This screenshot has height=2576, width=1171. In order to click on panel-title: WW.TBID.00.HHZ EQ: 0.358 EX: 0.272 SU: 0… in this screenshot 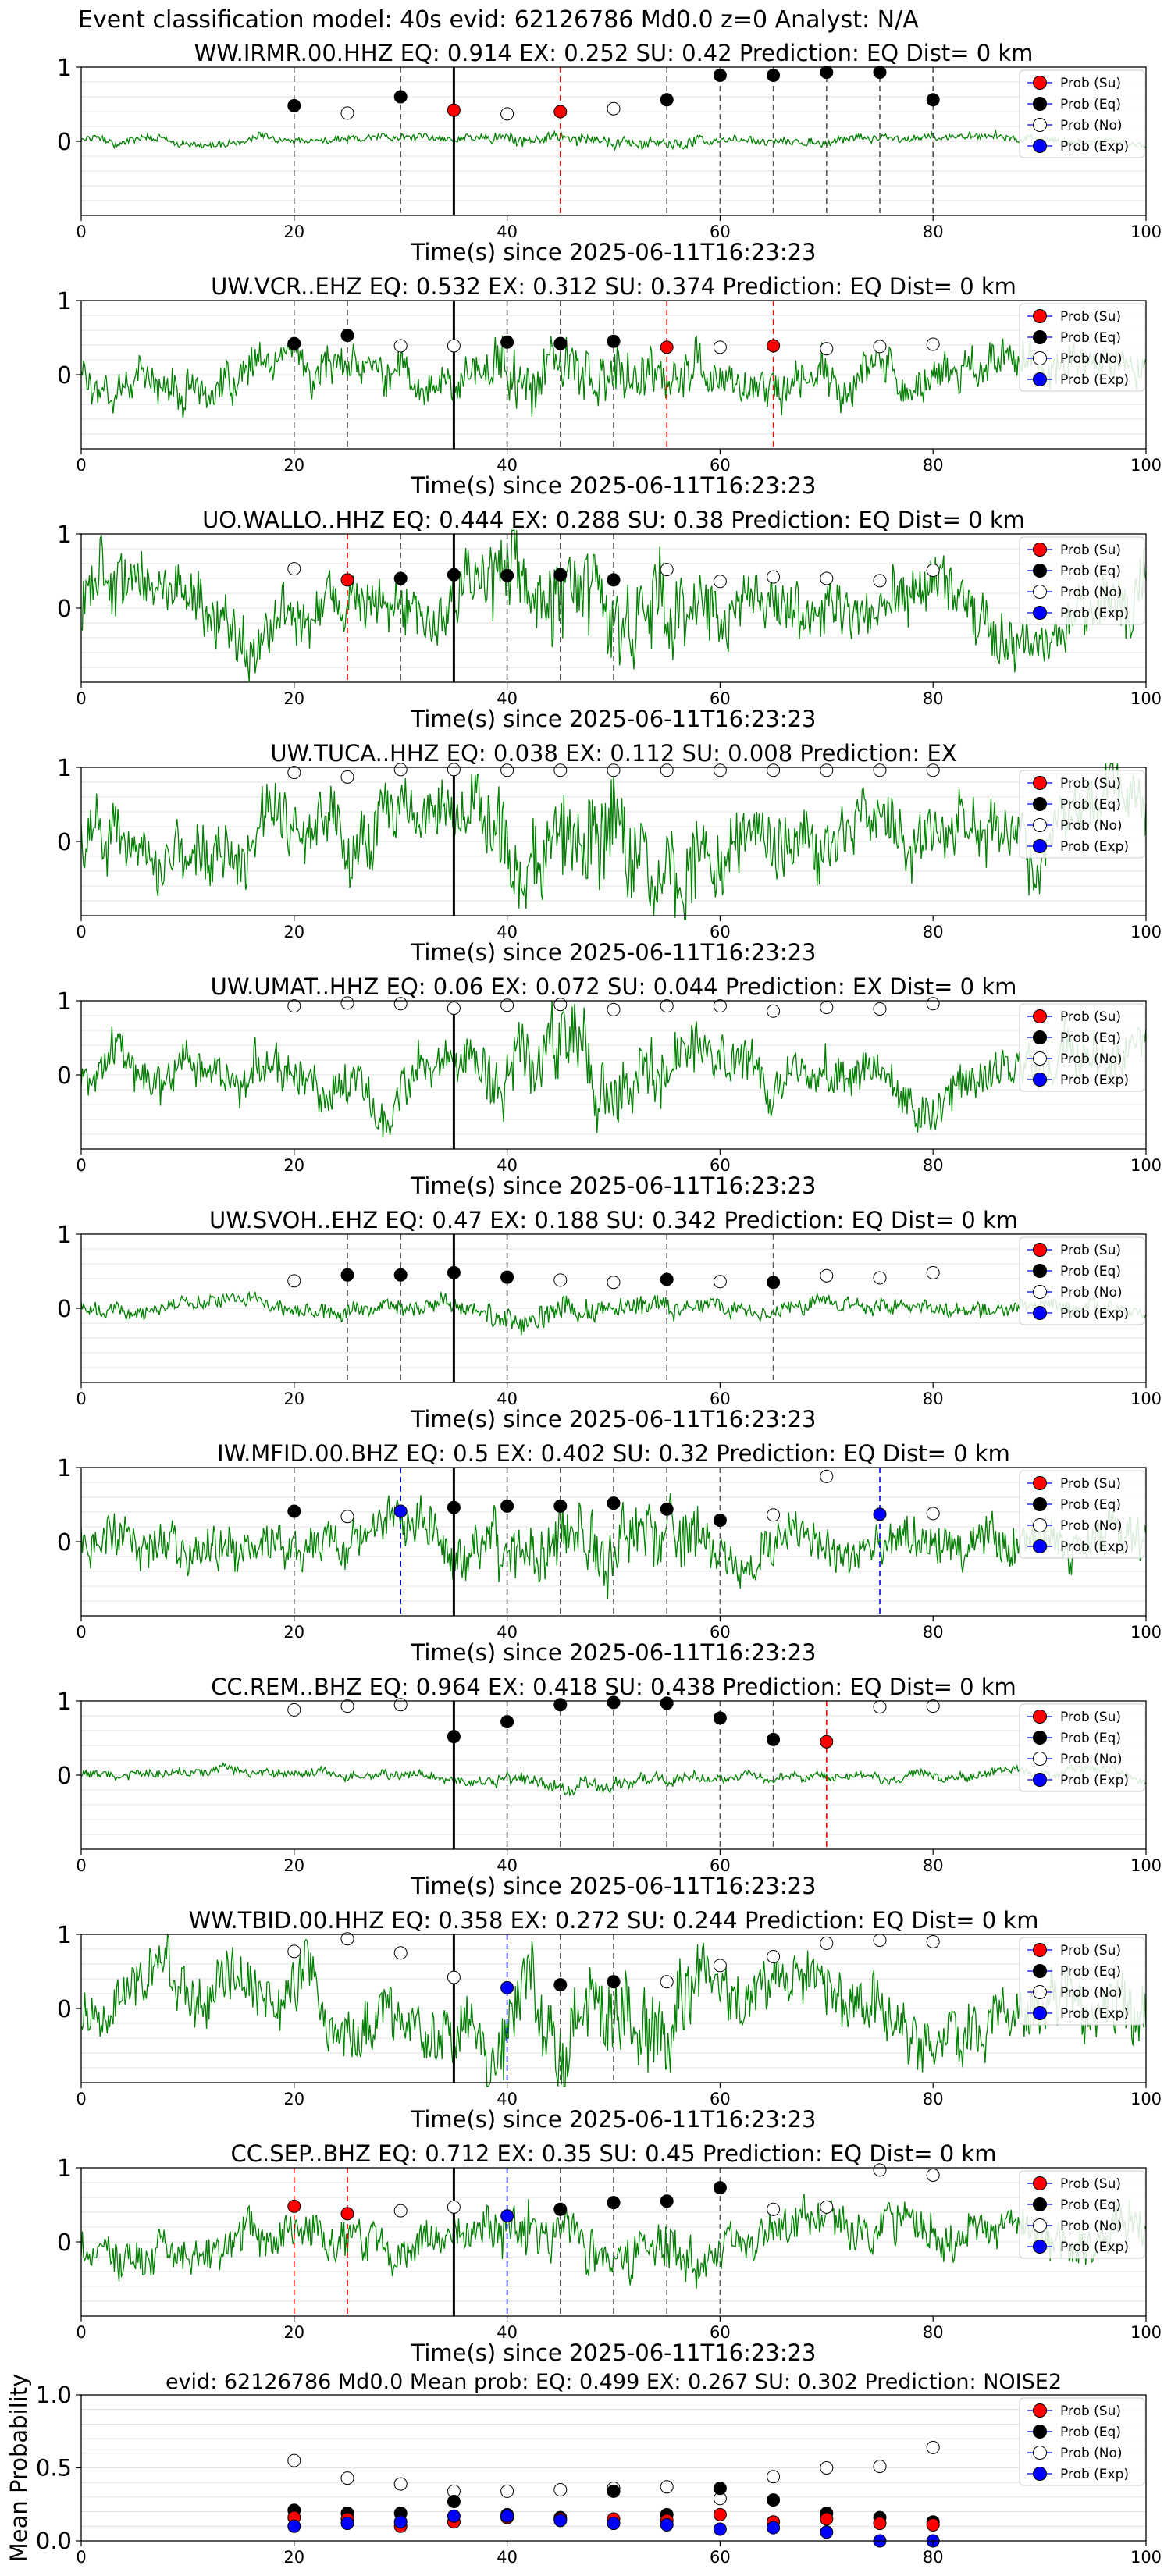, I will do `click(614, 1920)`.